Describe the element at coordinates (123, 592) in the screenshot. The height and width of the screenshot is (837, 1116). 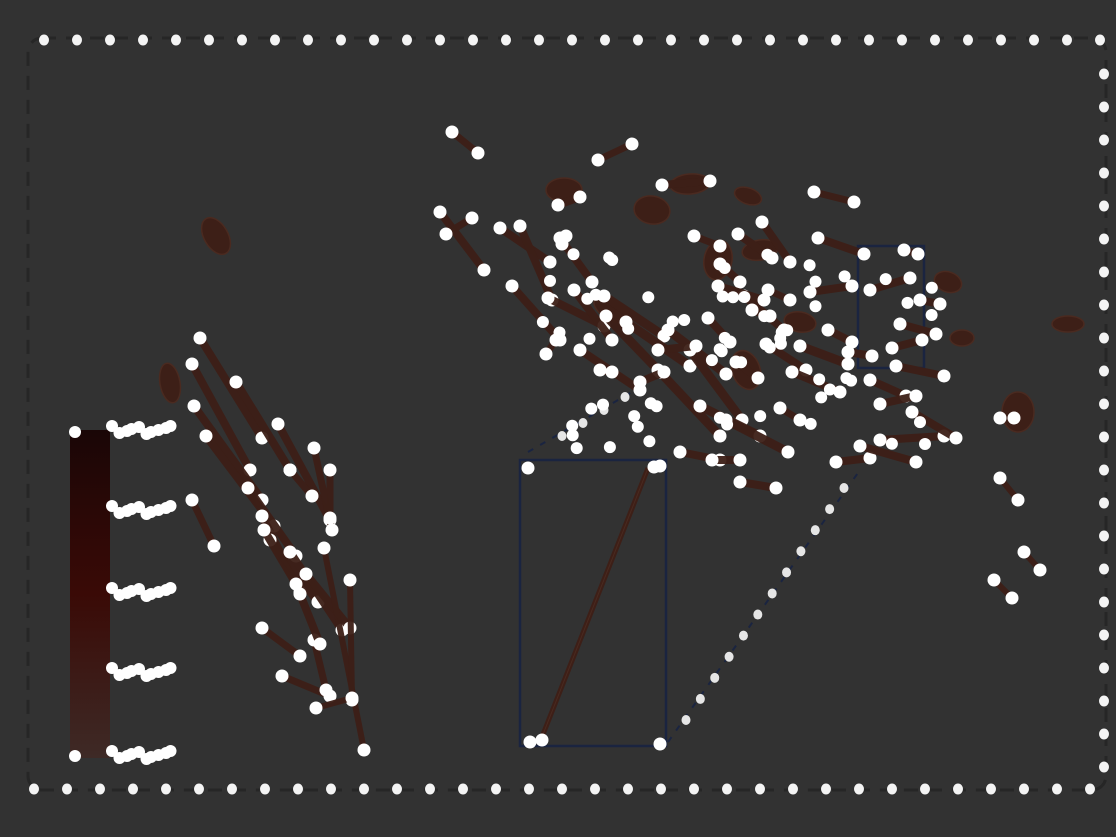
I see `colorbar-tick-markers` at that location.